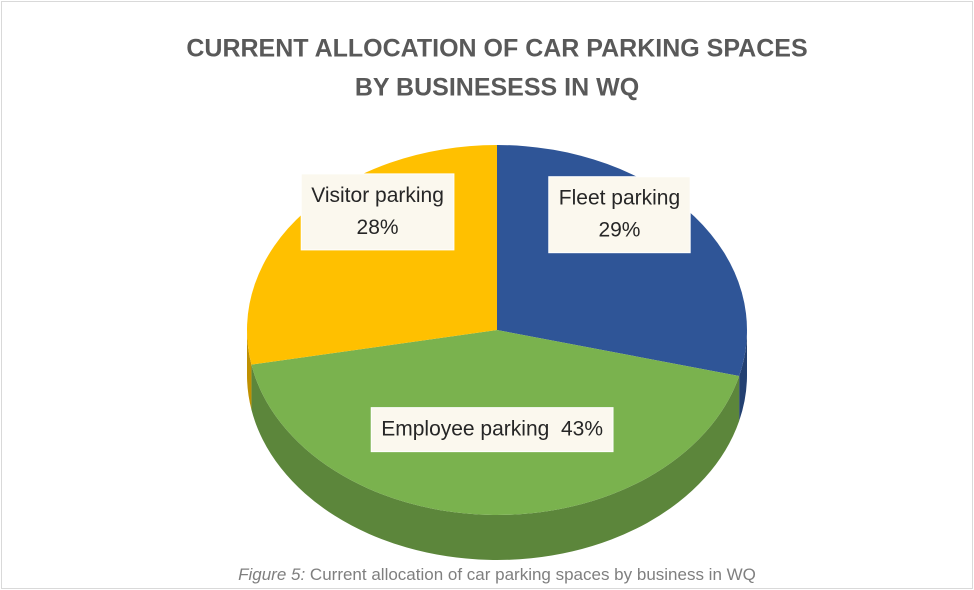  I want to click on data-label: 29%, so click(619, 229).